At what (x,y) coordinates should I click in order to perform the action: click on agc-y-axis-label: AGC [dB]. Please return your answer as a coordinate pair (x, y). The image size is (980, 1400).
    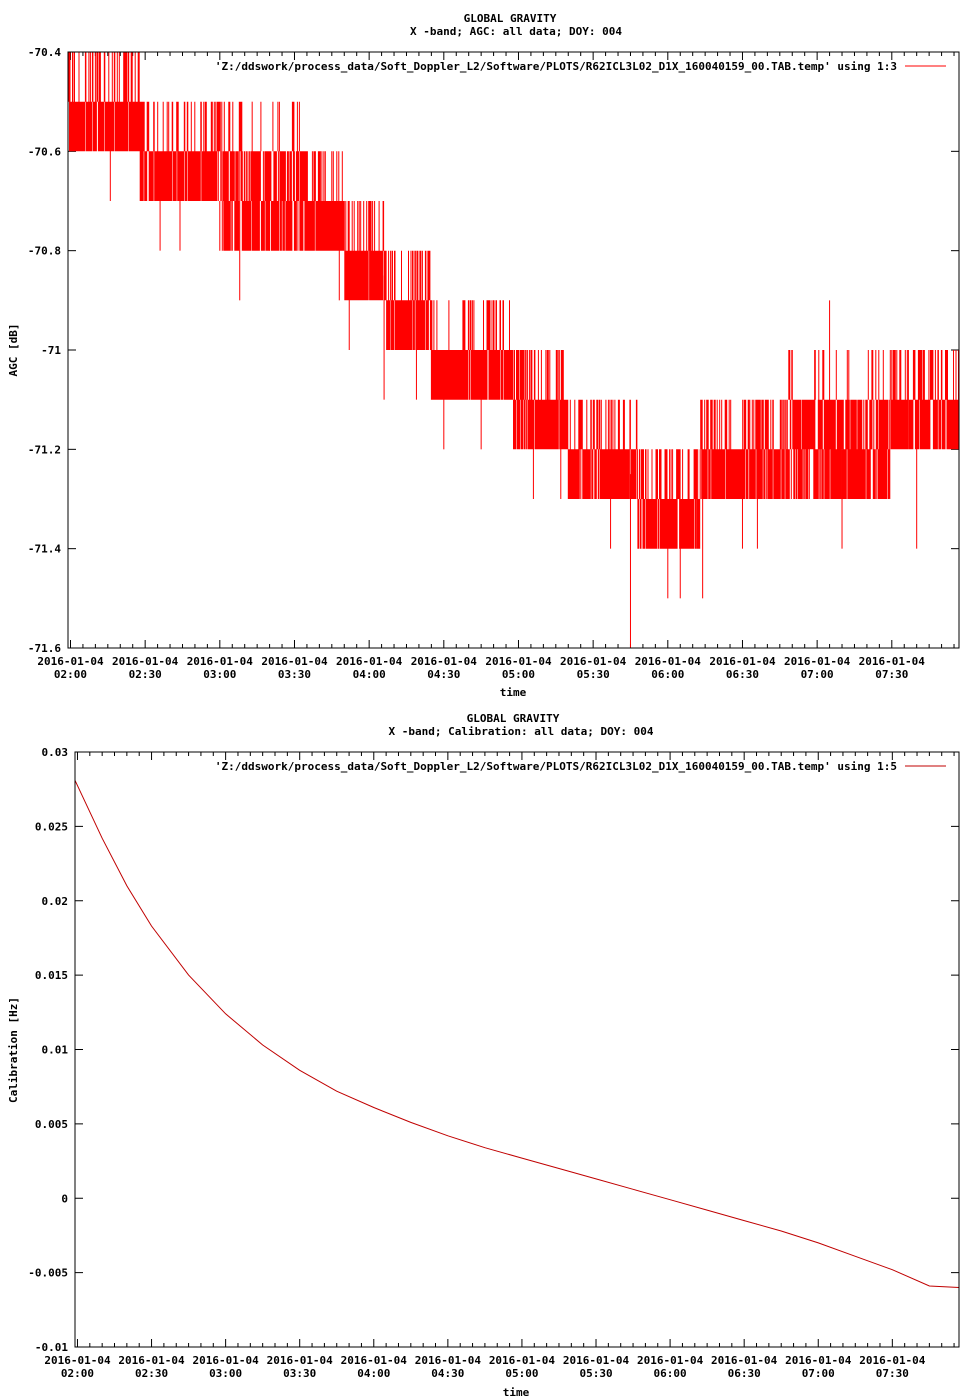
    Looking at the image, I should click on (13, 350).